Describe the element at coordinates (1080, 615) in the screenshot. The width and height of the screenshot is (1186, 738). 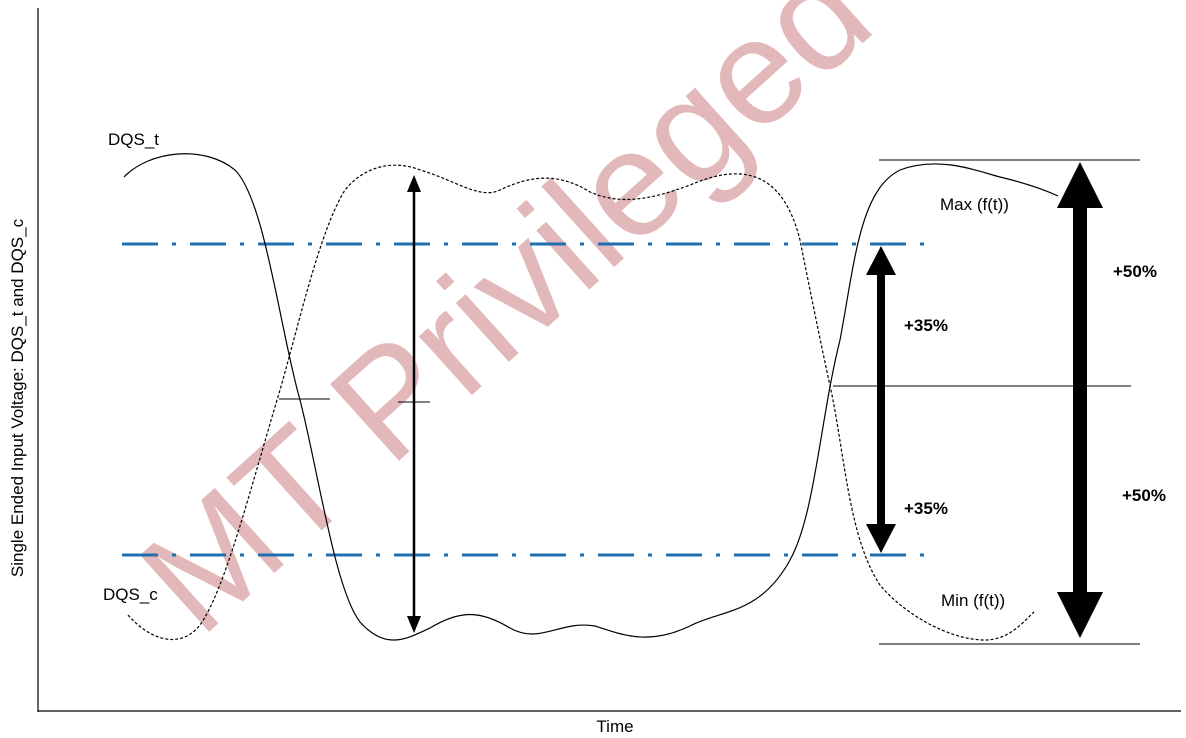
I see `outer-arrow-bottom` at that location.